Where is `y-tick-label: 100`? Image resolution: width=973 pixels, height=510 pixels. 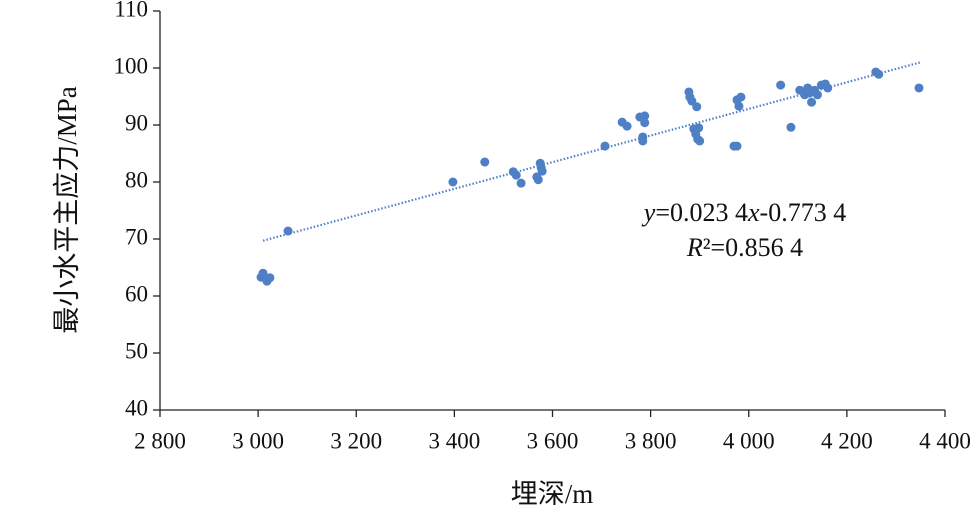 y-tick-label: 100 is located at coordinates (131, 65).